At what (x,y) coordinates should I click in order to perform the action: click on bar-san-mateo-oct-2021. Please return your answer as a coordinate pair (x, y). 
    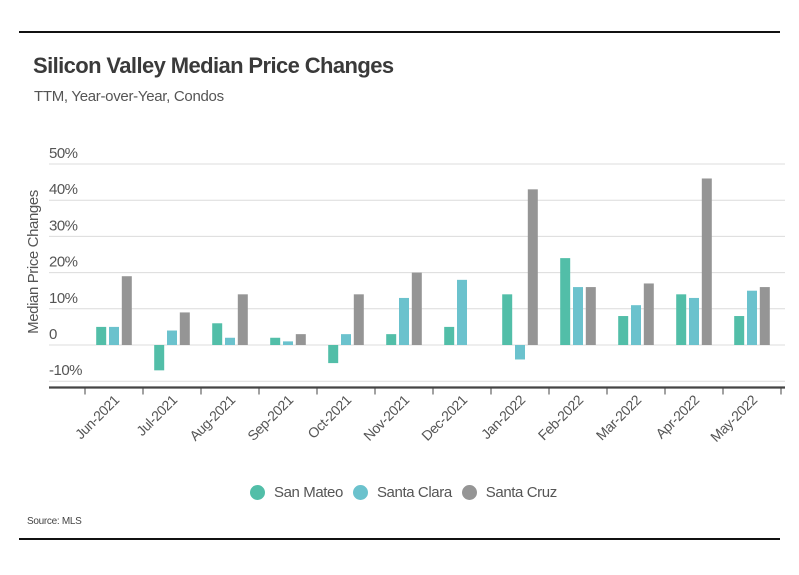
    Looking at the image, I should click on (333, 354).